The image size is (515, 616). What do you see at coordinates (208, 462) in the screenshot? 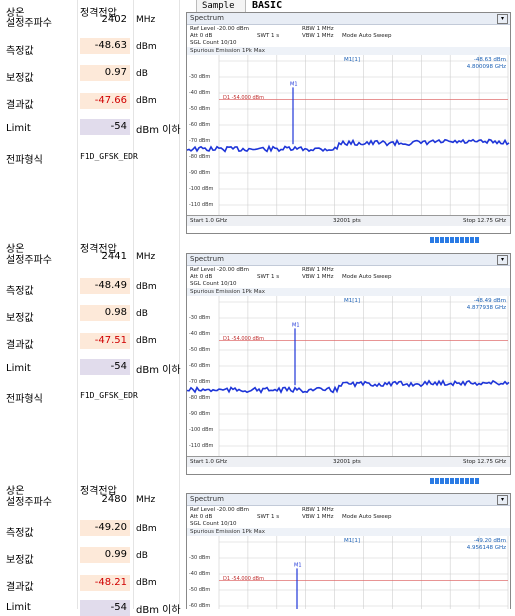
I see `start-freq: Start 1.0 GHz` at bounding box center [208, 462].